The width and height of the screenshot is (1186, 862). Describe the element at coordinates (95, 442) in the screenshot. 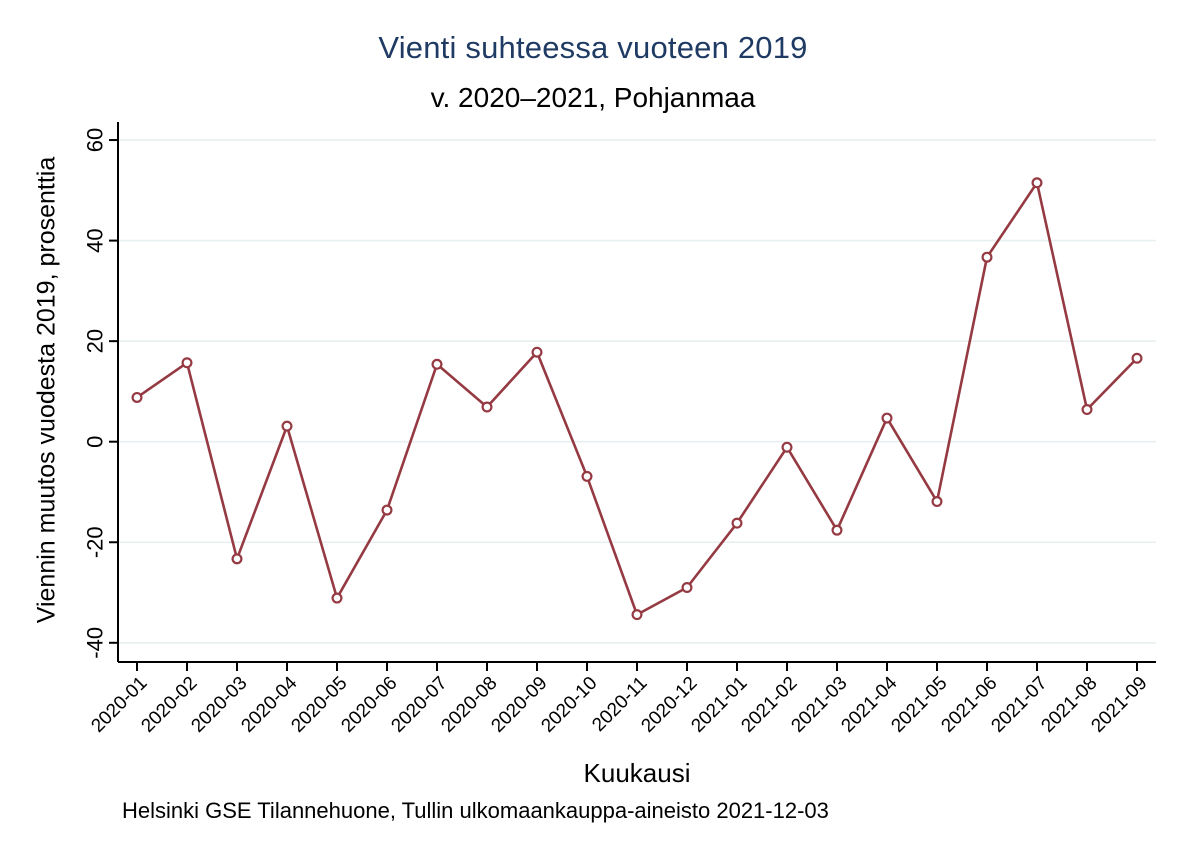

I see `y-tick-label: 0` at that location.